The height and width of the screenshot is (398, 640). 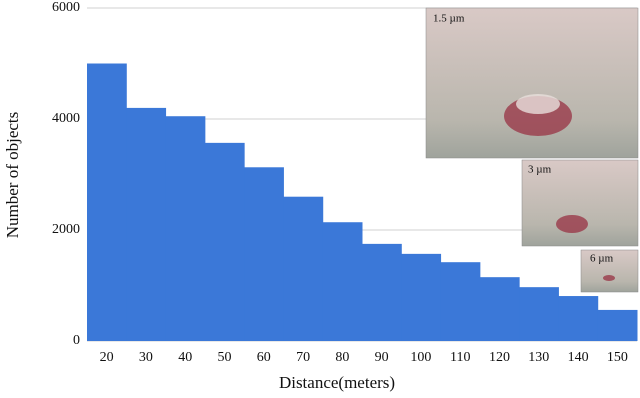 What do you see at coordinates (540, 170) in the screenshot?
I see `inset-label: 3 µm` at bounding box center [540, 170].